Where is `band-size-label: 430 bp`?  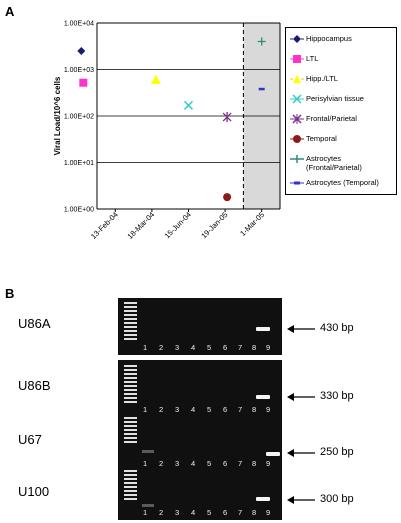
band-size-label: 430 bp is located at coordinates (337, 328).